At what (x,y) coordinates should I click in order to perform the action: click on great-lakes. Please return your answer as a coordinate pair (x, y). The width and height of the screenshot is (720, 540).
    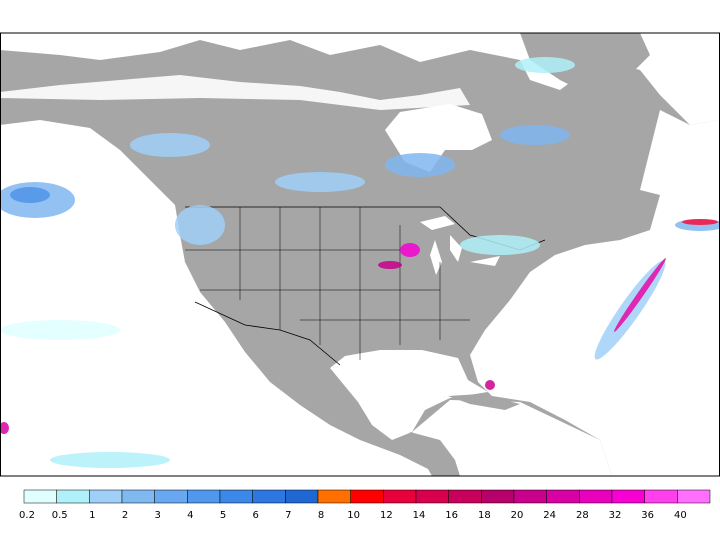
    Looking at the image, I should click on (460, 245).